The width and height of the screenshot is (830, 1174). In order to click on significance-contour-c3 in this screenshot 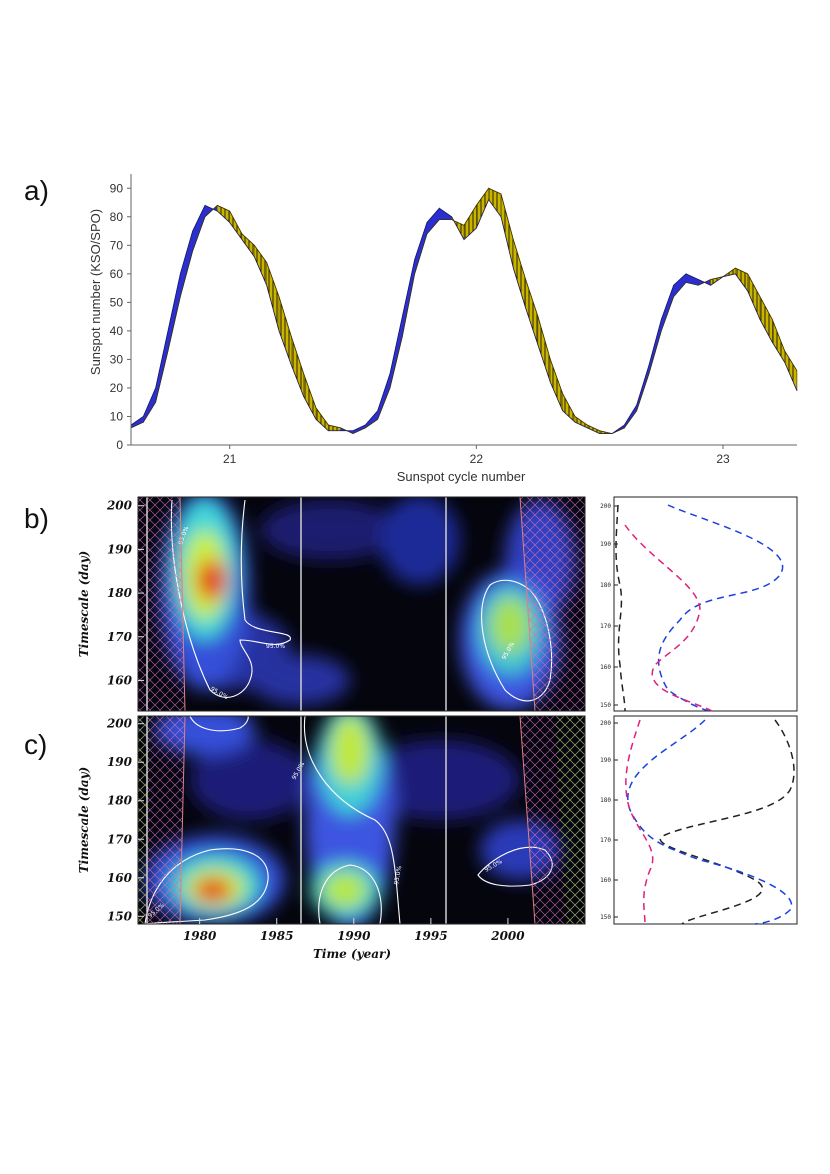, I will do `click(350, 894)`.